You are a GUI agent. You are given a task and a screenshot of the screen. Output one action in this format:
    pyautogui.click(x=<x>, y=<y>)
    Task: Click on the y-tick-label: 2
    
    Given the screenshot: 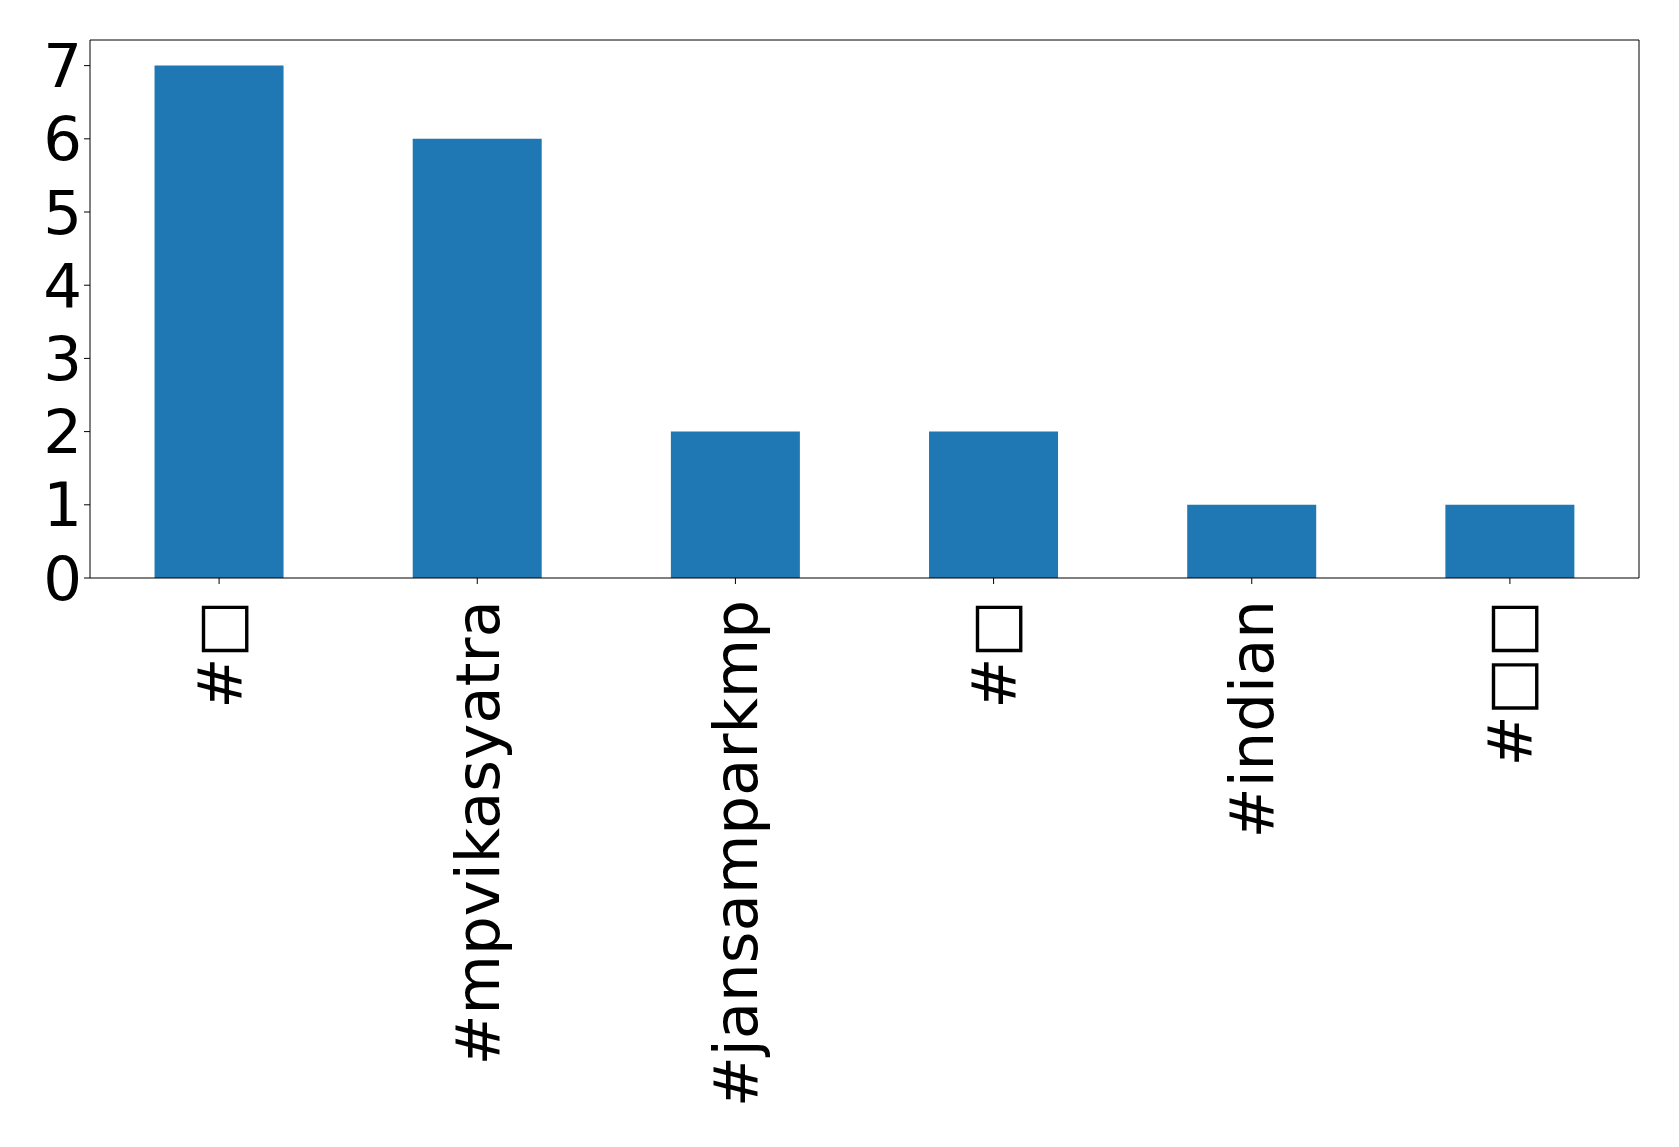 What is the action you would take?
    pyautogui.click(x=62, y=432)
    